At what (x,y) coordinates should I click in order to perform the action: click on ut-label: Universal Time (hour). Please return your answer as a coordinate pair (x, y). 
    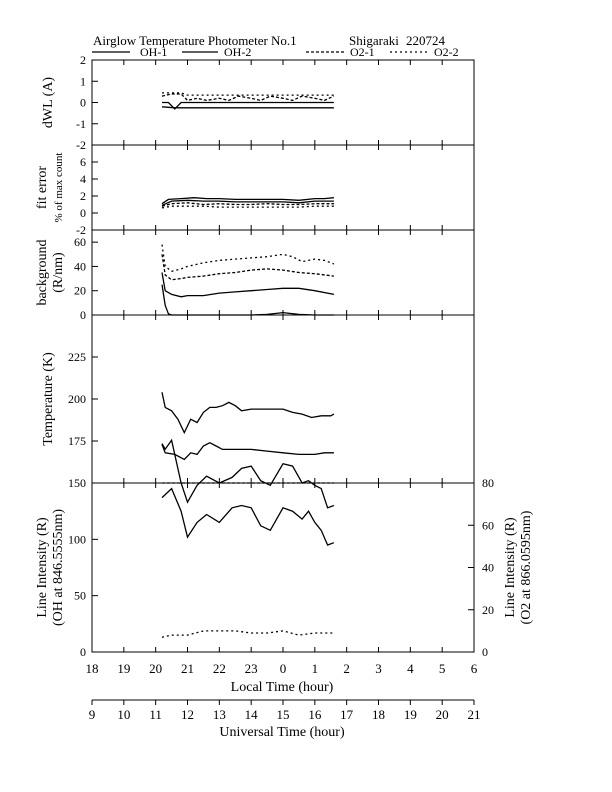
    Looking at the image, I should click on (282, 732).